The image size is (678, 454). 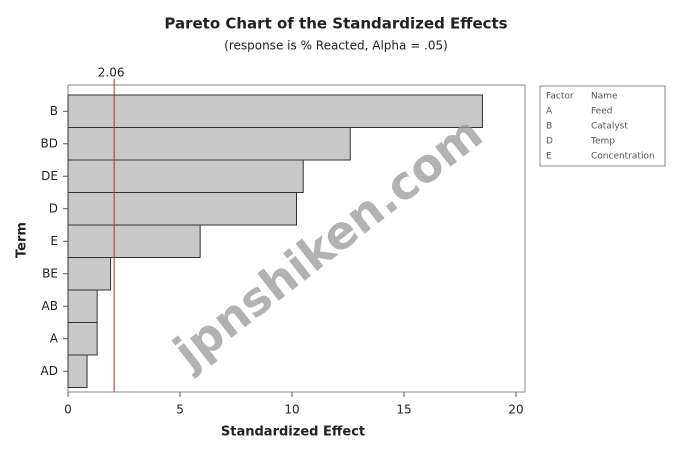 I want to click on y-tick-label: B, so click(x=54, y=111).